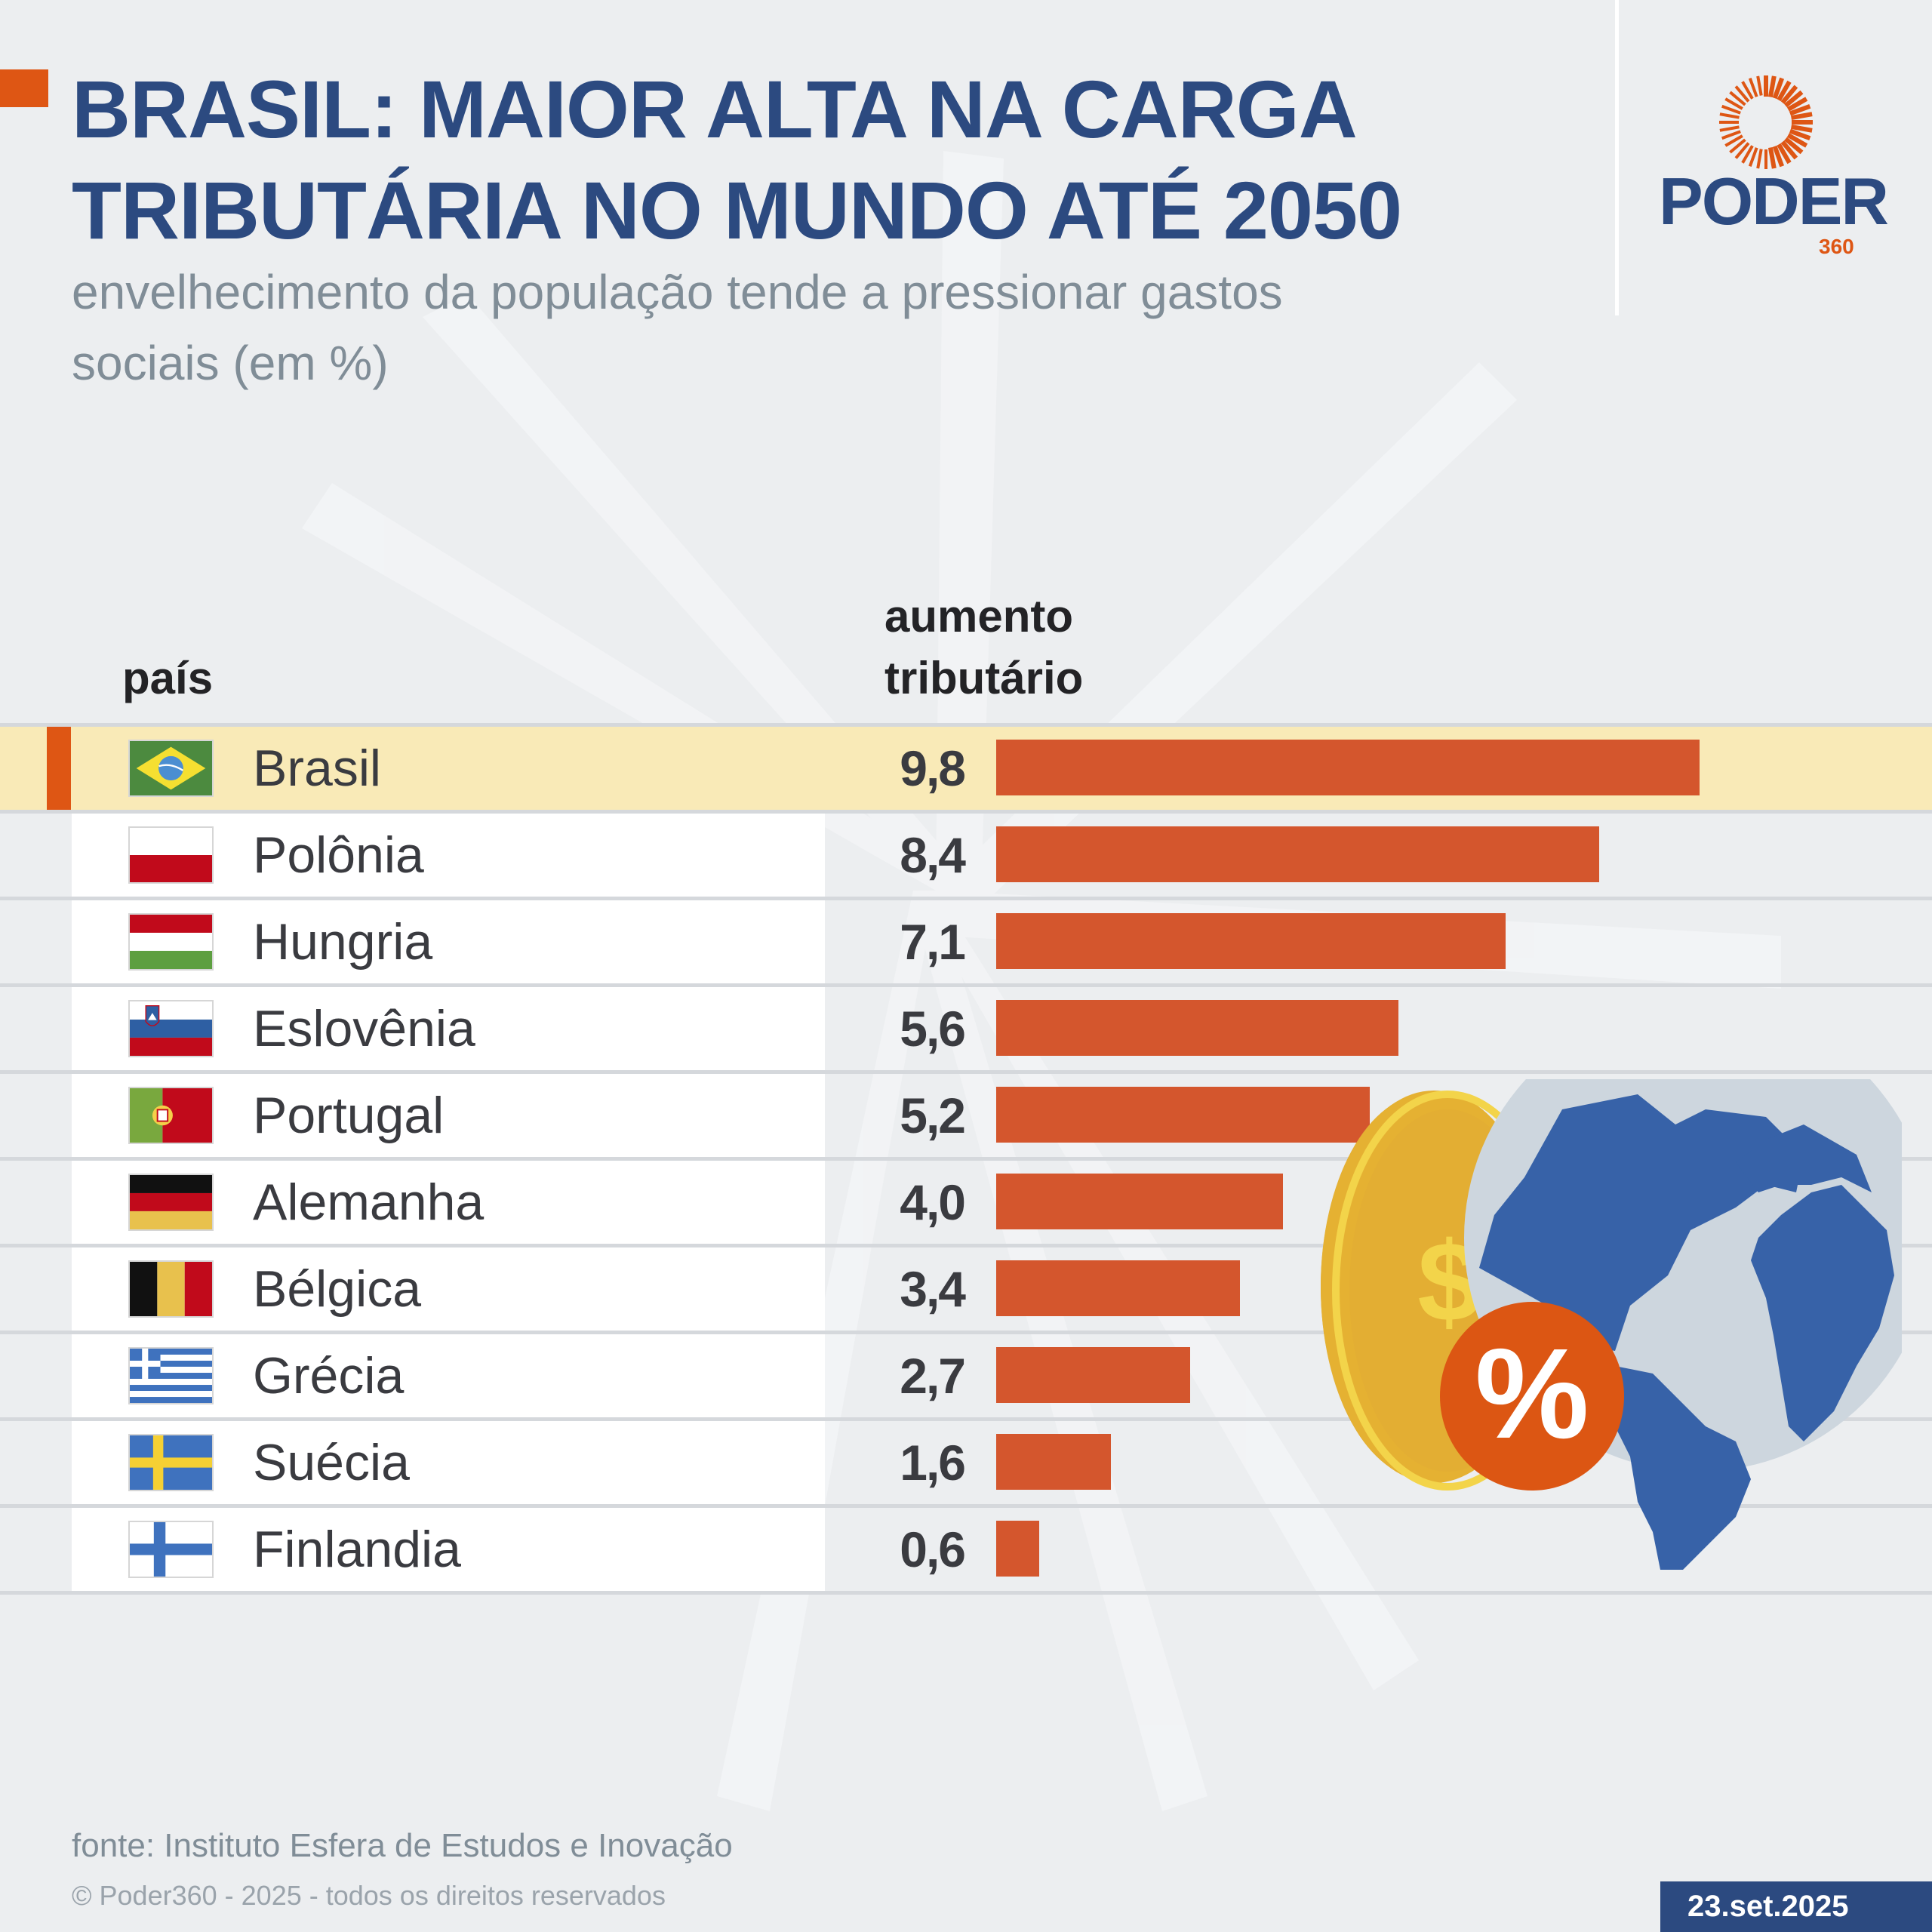  I want to click on germany-flag-icon, so click(171, 1202).